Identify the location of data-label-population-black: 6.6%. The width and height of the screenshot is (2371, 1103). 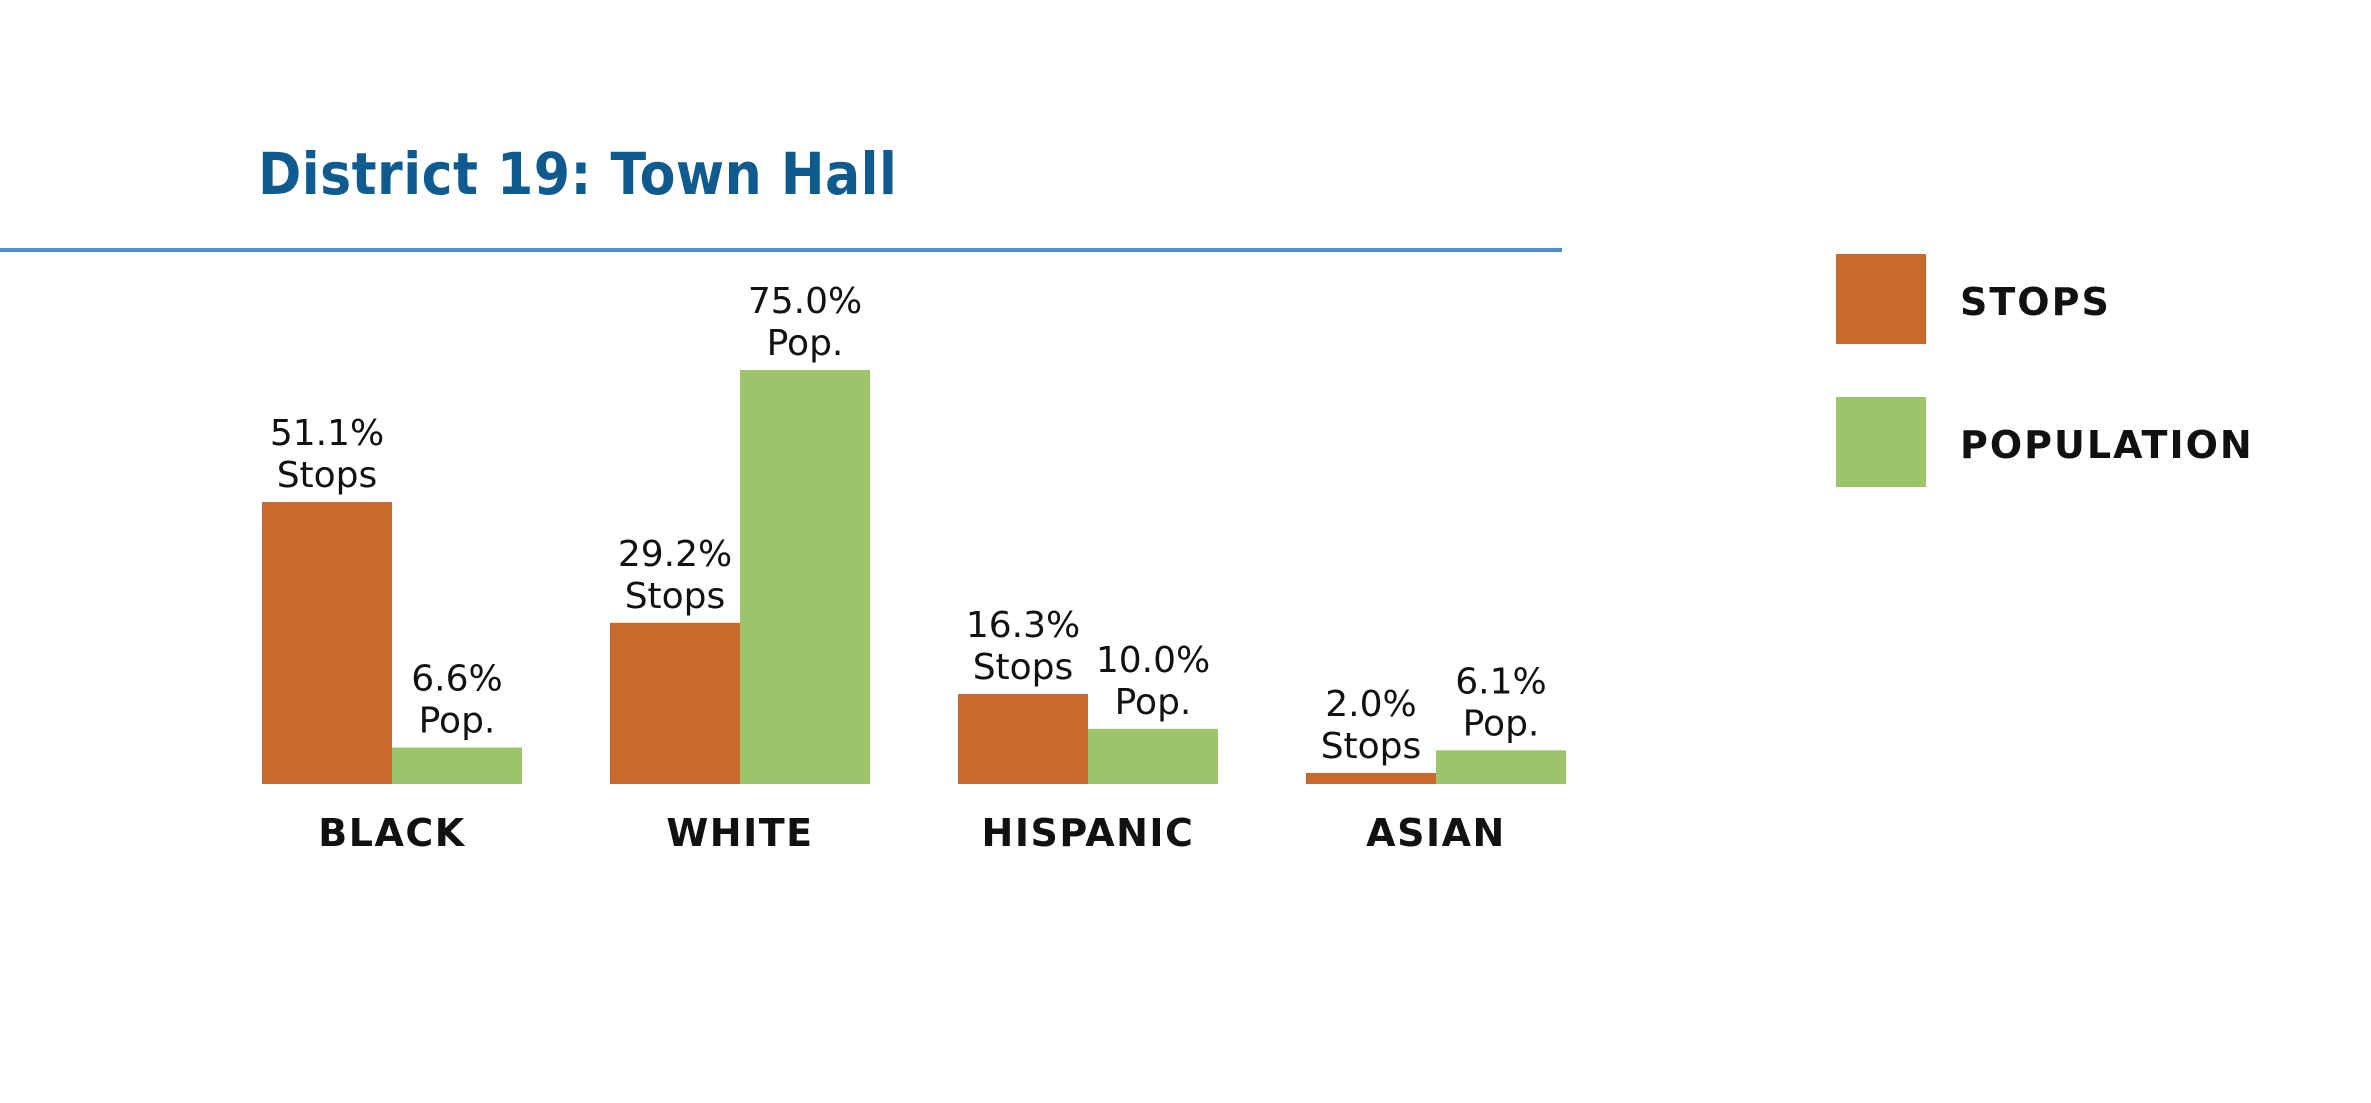
(456, 679).